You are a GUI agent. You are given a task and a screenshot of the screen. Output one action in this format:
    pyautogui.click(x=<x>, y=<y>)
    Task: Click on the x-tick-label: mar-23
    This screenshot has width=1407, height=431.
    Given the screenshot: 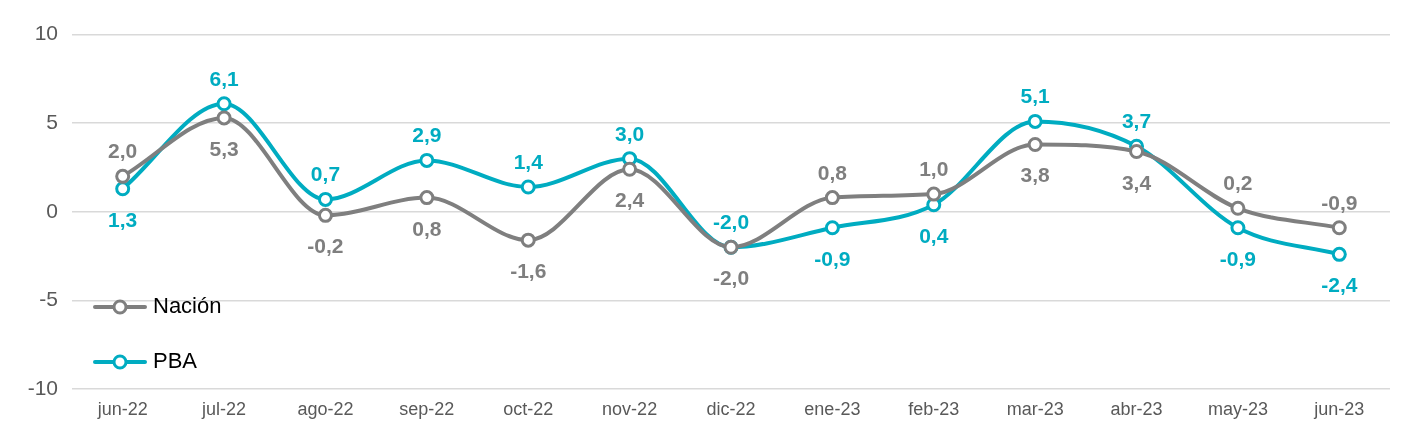 What is the action you would take?
    pyautogui.click(x=1035, y=408)
    